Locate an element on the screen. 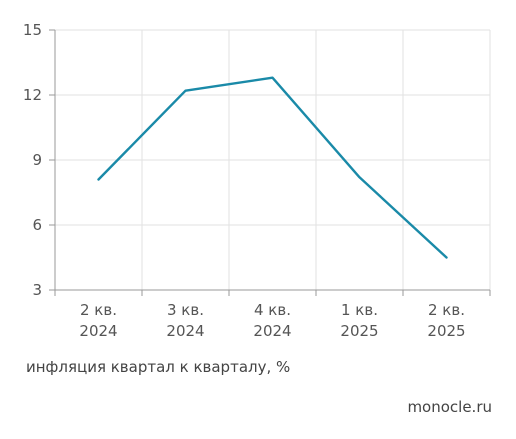 The height and width of the screenshot is (439, 516). chart-caption: инфляция квартал к кварталу, % is located at coordinates (158, 367).